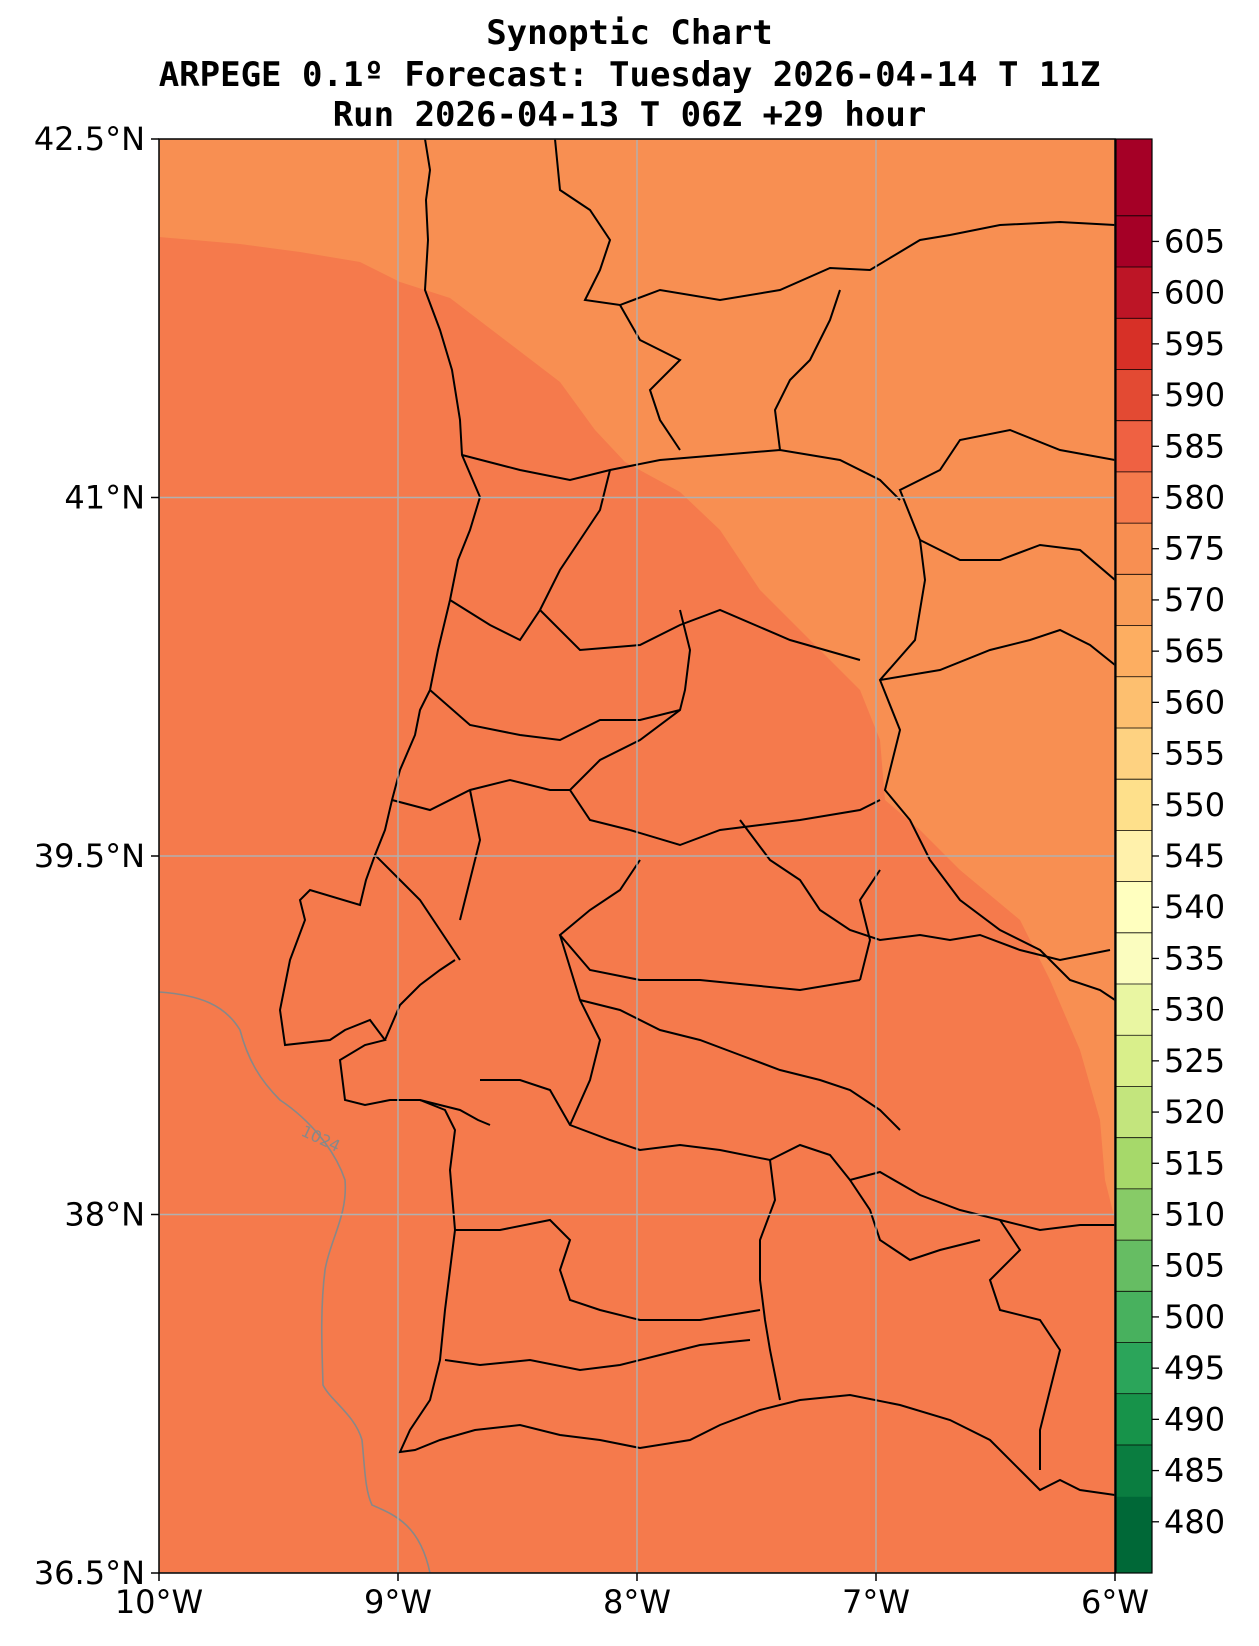 The height and width of the screenshot is (1646, 1259). I want to click on lat-tick-label: 36.5°N, so click(89, 1573).